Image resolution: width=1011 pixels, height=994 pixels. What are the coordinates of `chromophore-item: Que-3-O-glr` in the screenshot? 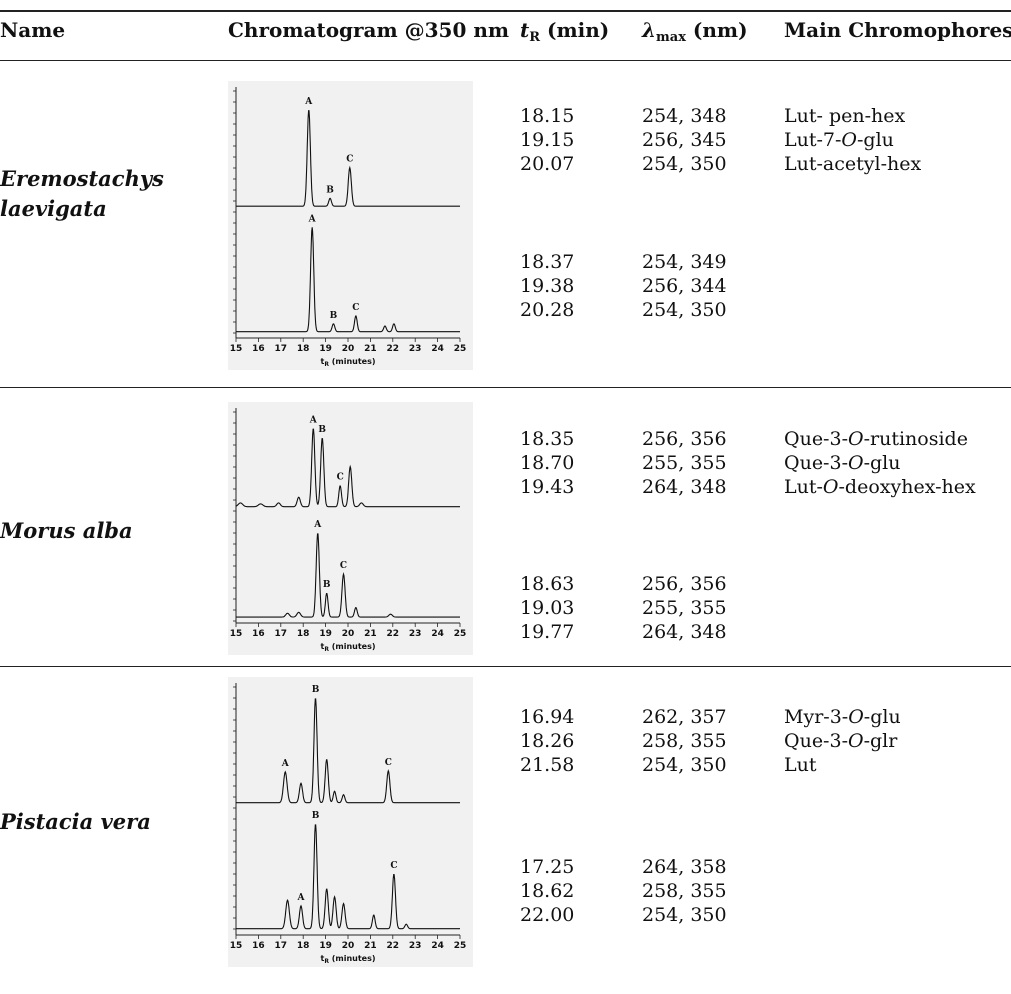 It's located at (841, 741).